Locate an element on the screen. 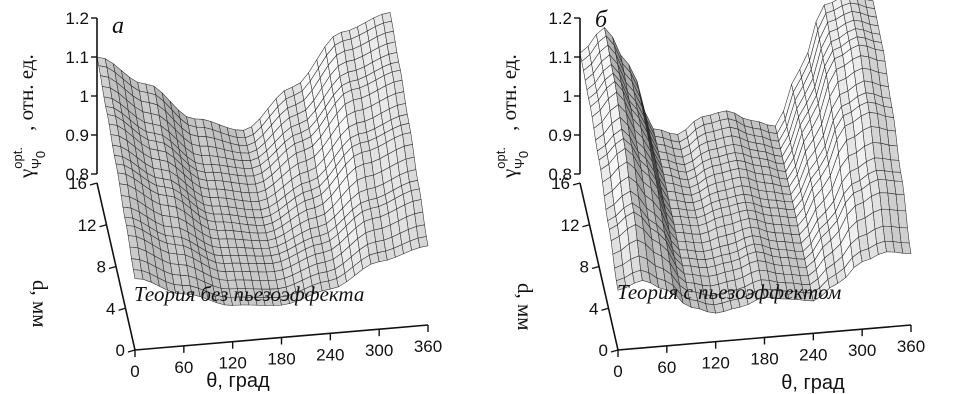  panel-letter: а is located at coordinates (118, 26).